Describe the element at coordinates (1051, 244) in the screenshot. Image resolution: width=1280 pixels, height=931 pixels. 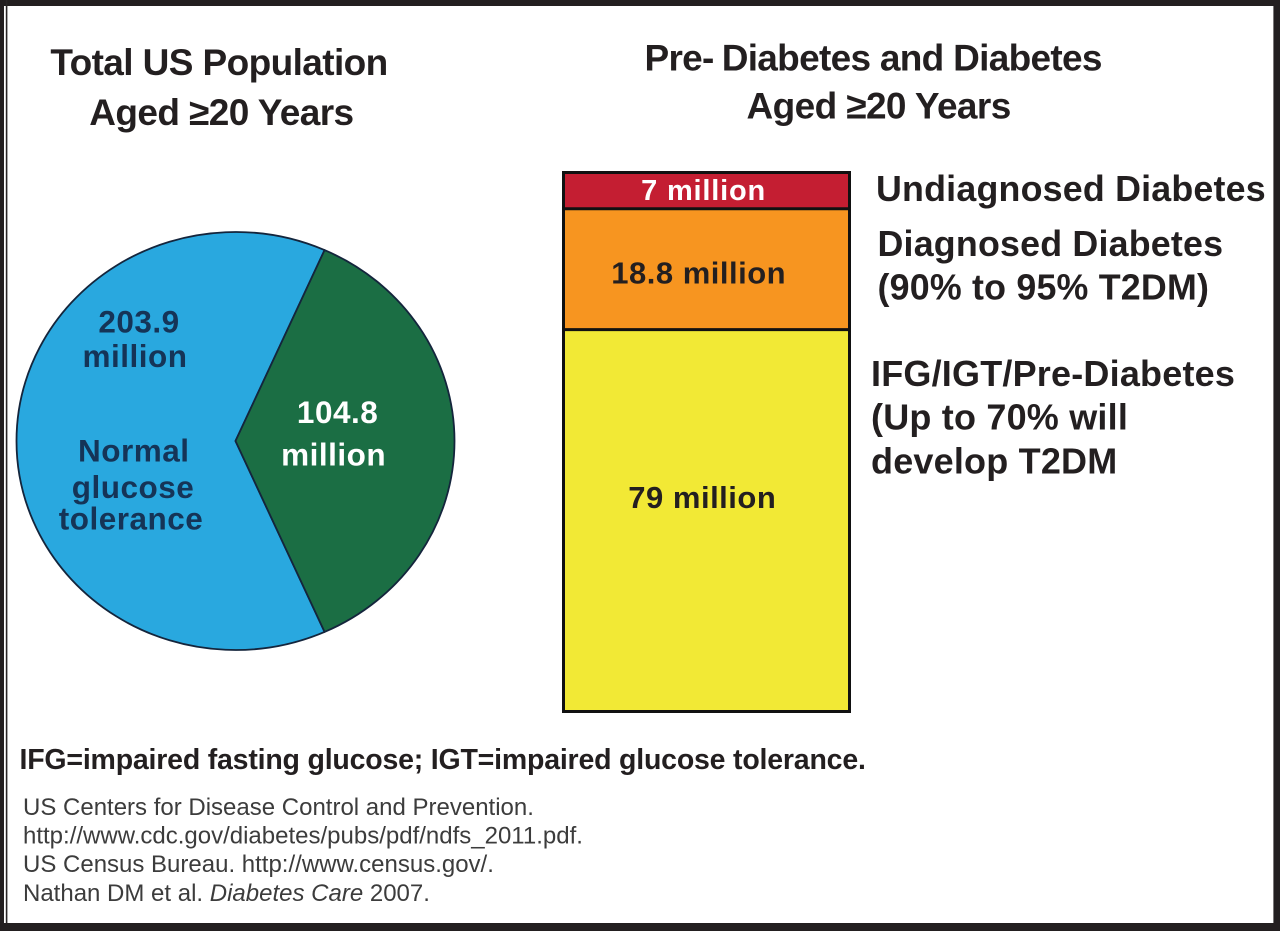
I see `svg-text: Diagnosed Diabetes` at that location.